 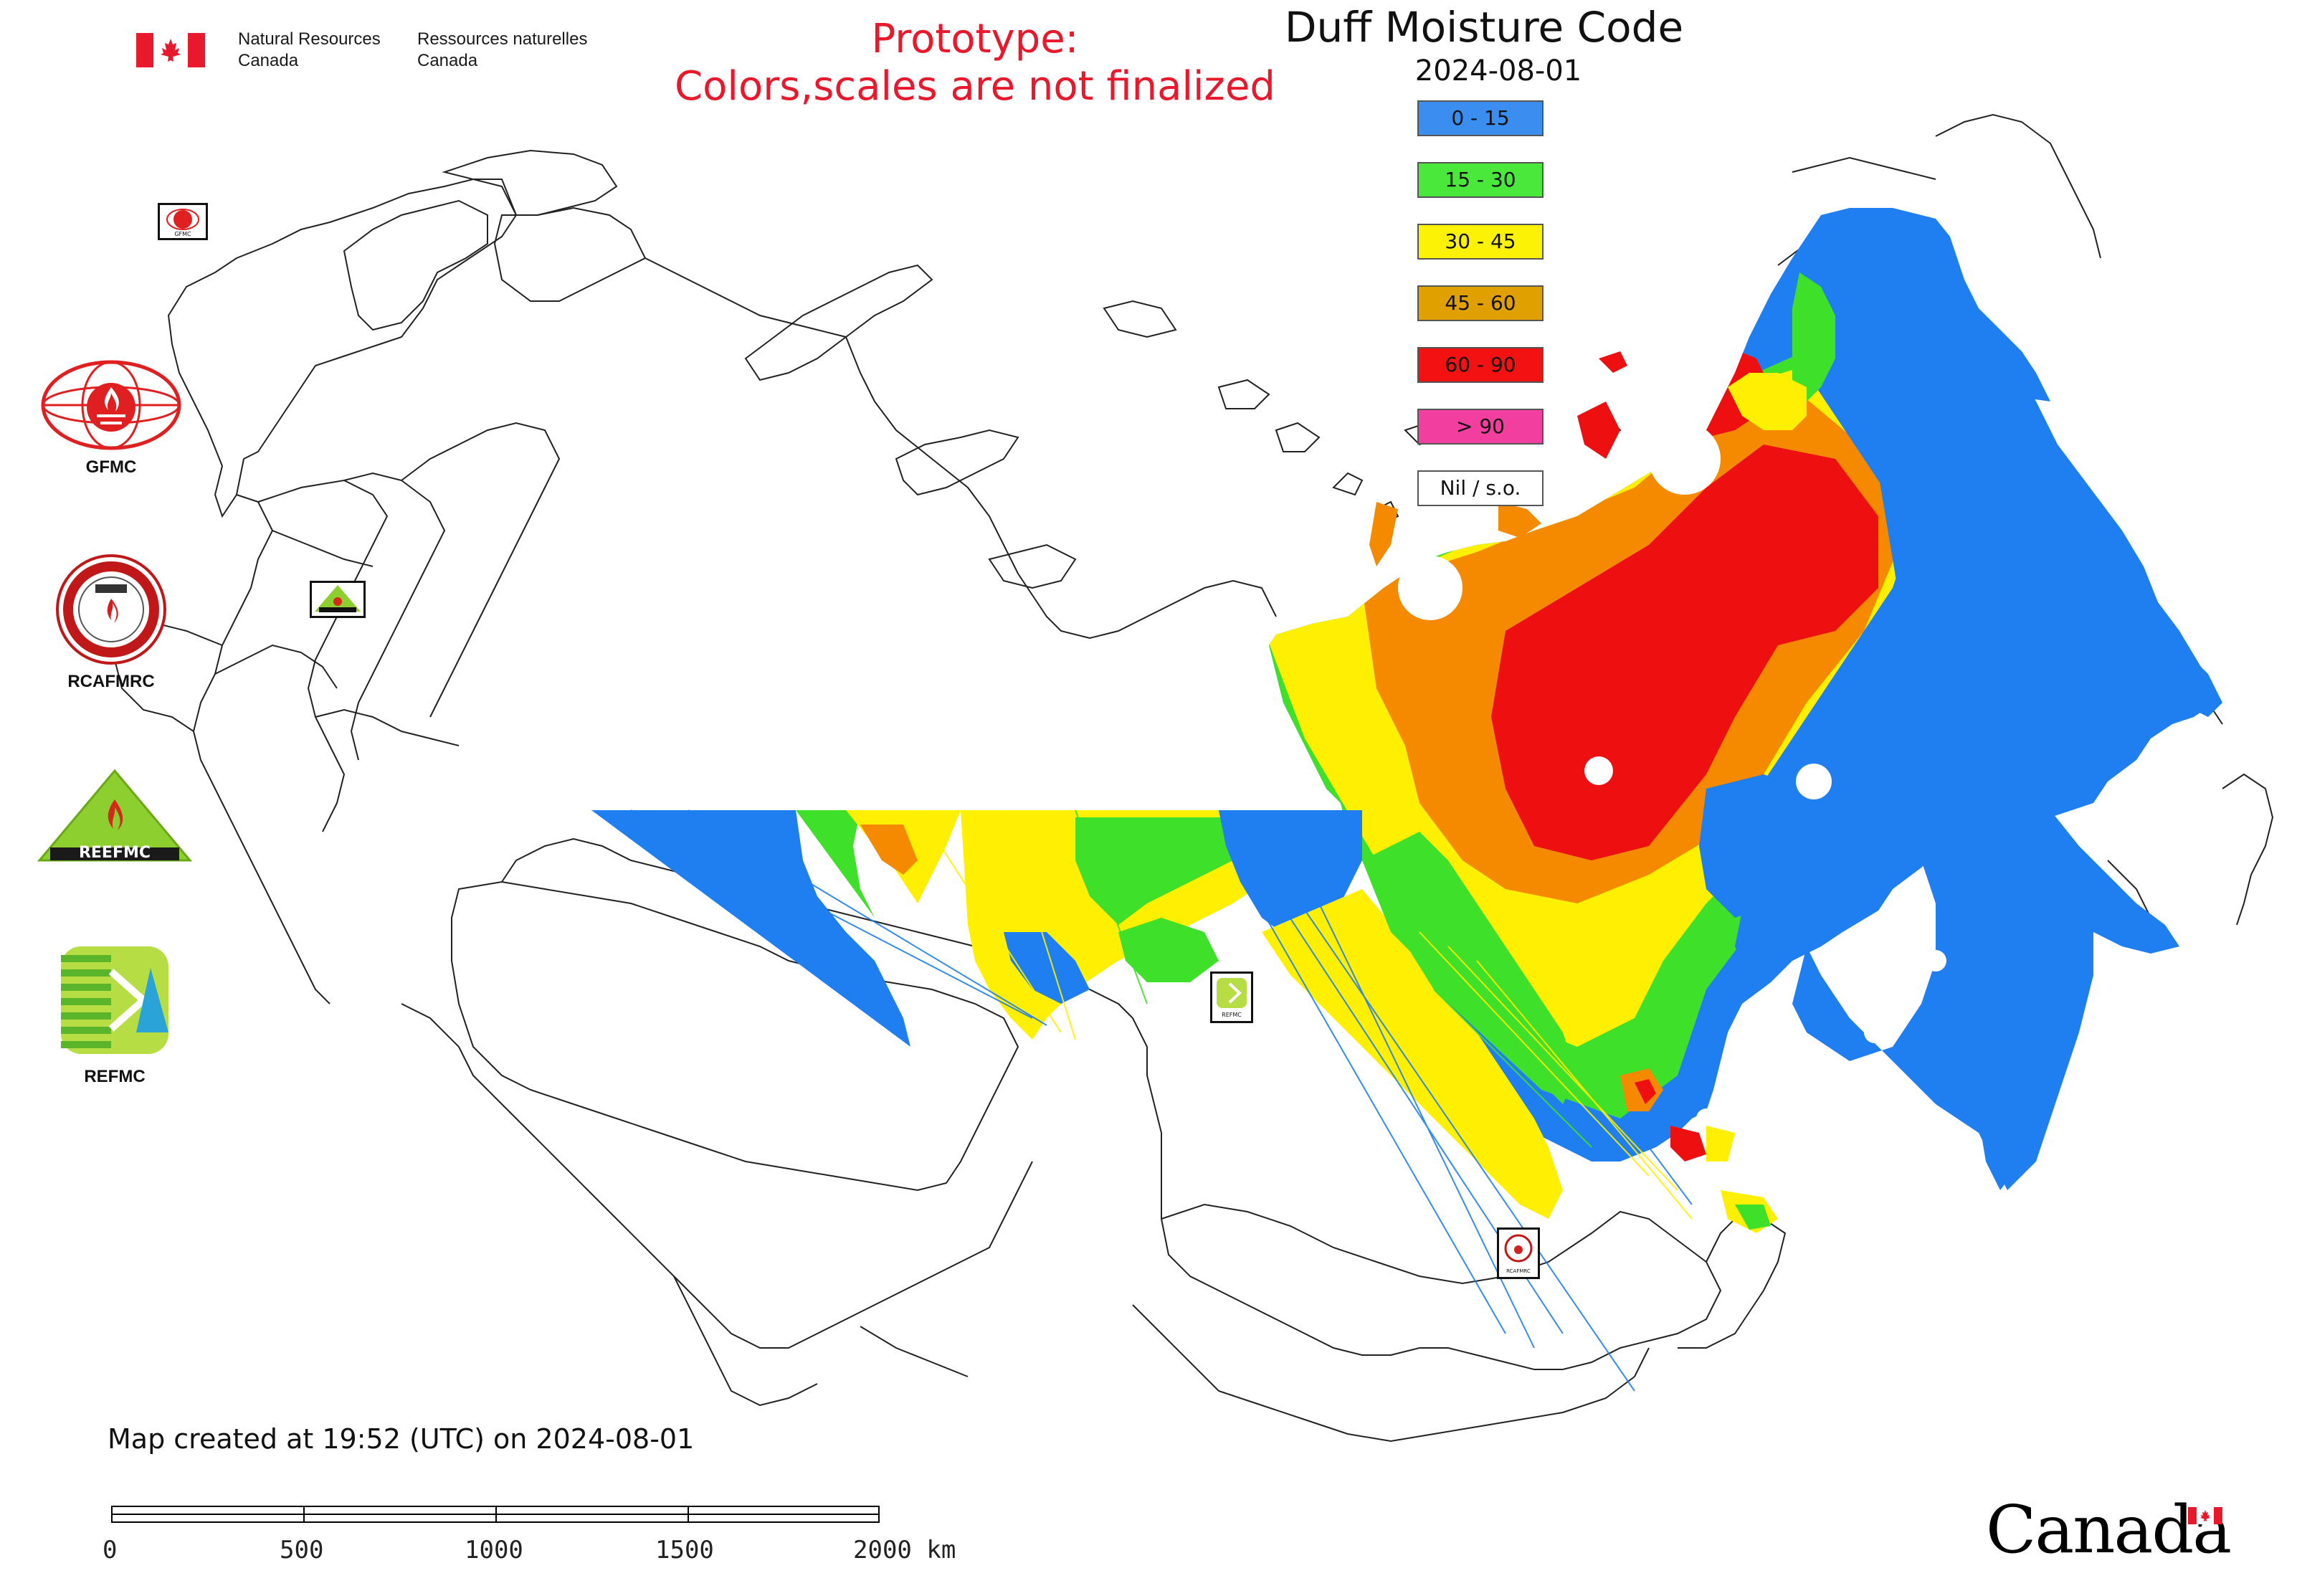 I want to click on rcafmrc-logo: RCAFMRC, so click(x=111, y=620).